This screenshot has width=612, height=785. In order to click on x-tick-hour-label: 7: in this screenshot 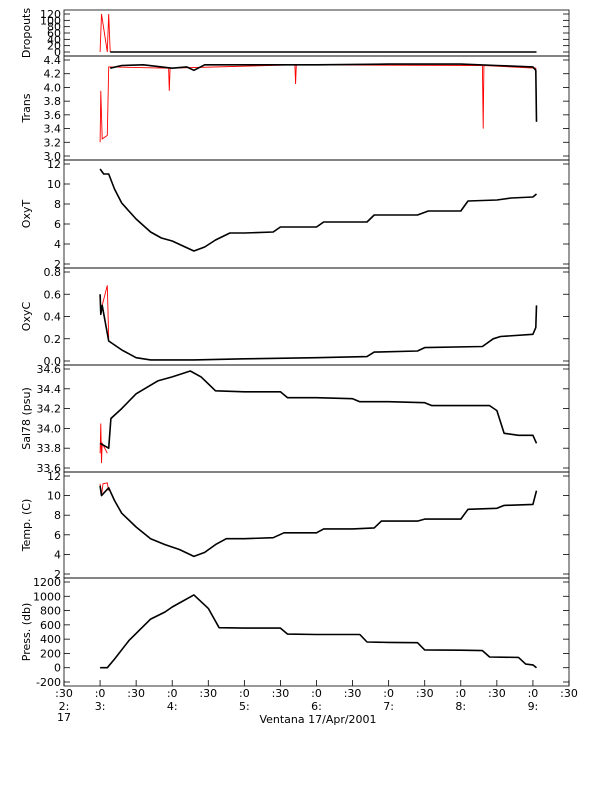, I will do `click(388, 706)`.